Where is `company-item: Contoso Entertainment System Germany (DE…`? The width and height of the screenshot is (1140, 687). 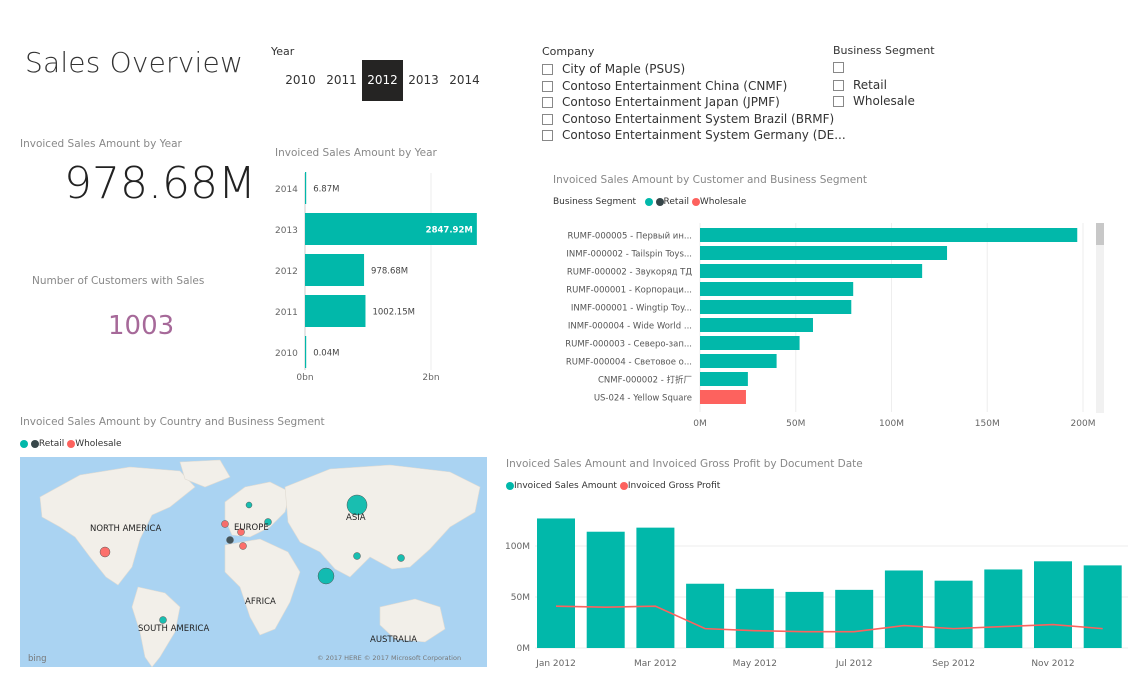 company-item: Contoso Entertainment System Germany (DE… is located at coordinates (694, 135).